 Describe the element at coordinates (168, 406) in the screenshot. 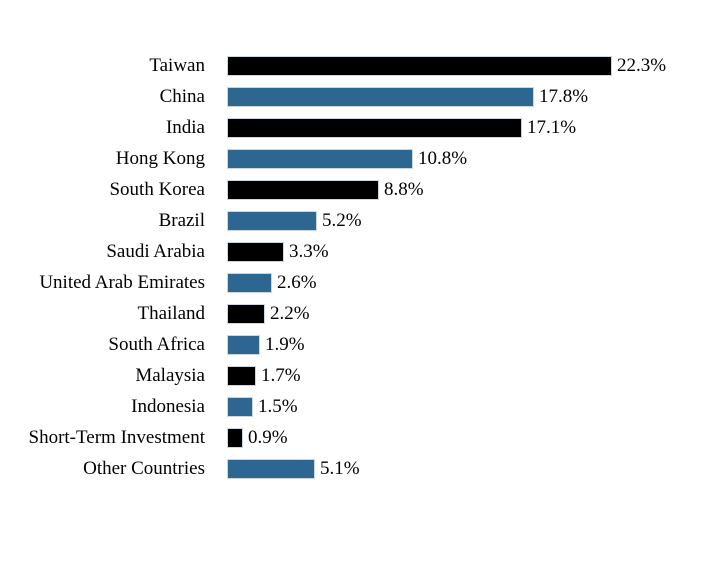

I see `category-label: Indonesia` at that location.